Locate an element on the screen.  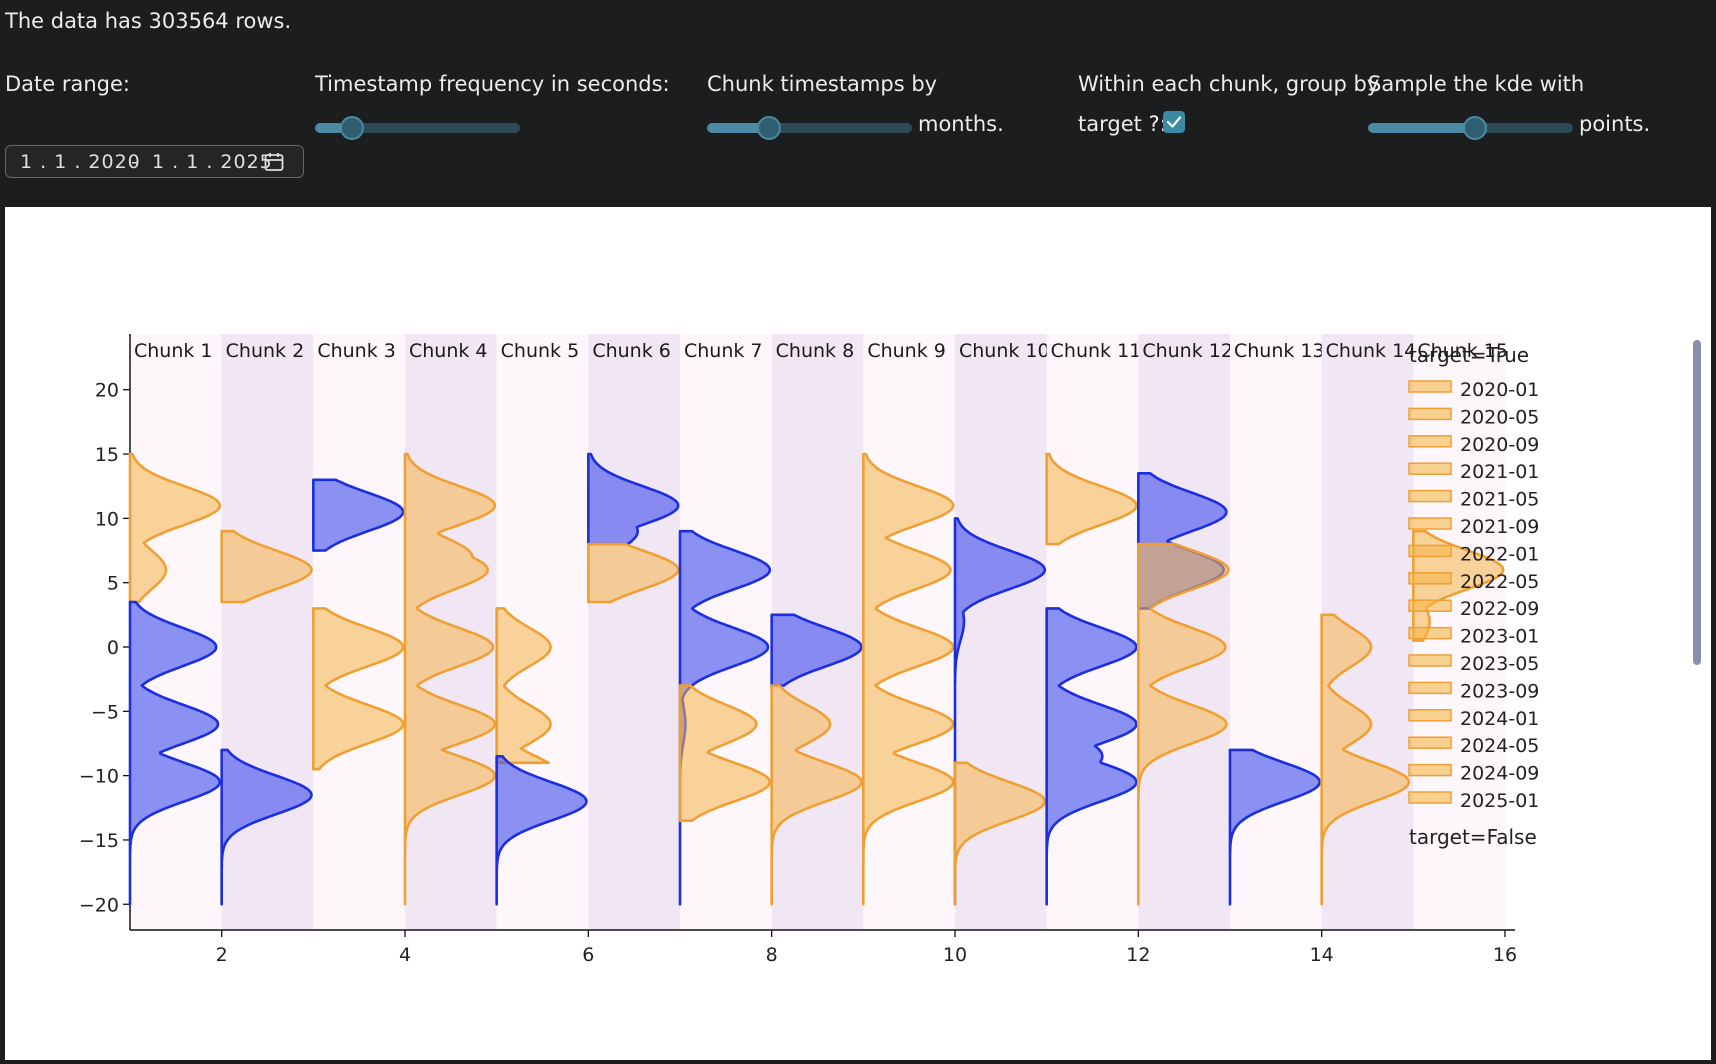
kde-slider is located at coordinates (1470, 128).